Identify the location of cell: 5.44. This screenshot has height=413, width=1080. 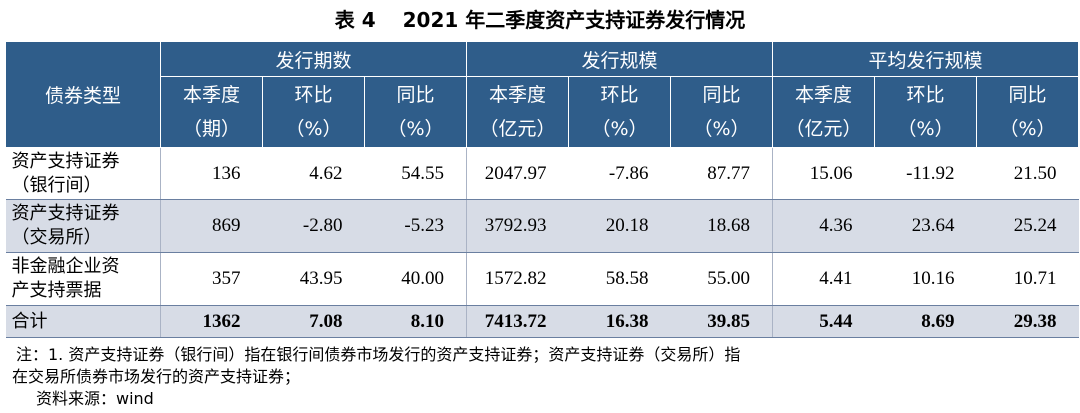
(823, 321).